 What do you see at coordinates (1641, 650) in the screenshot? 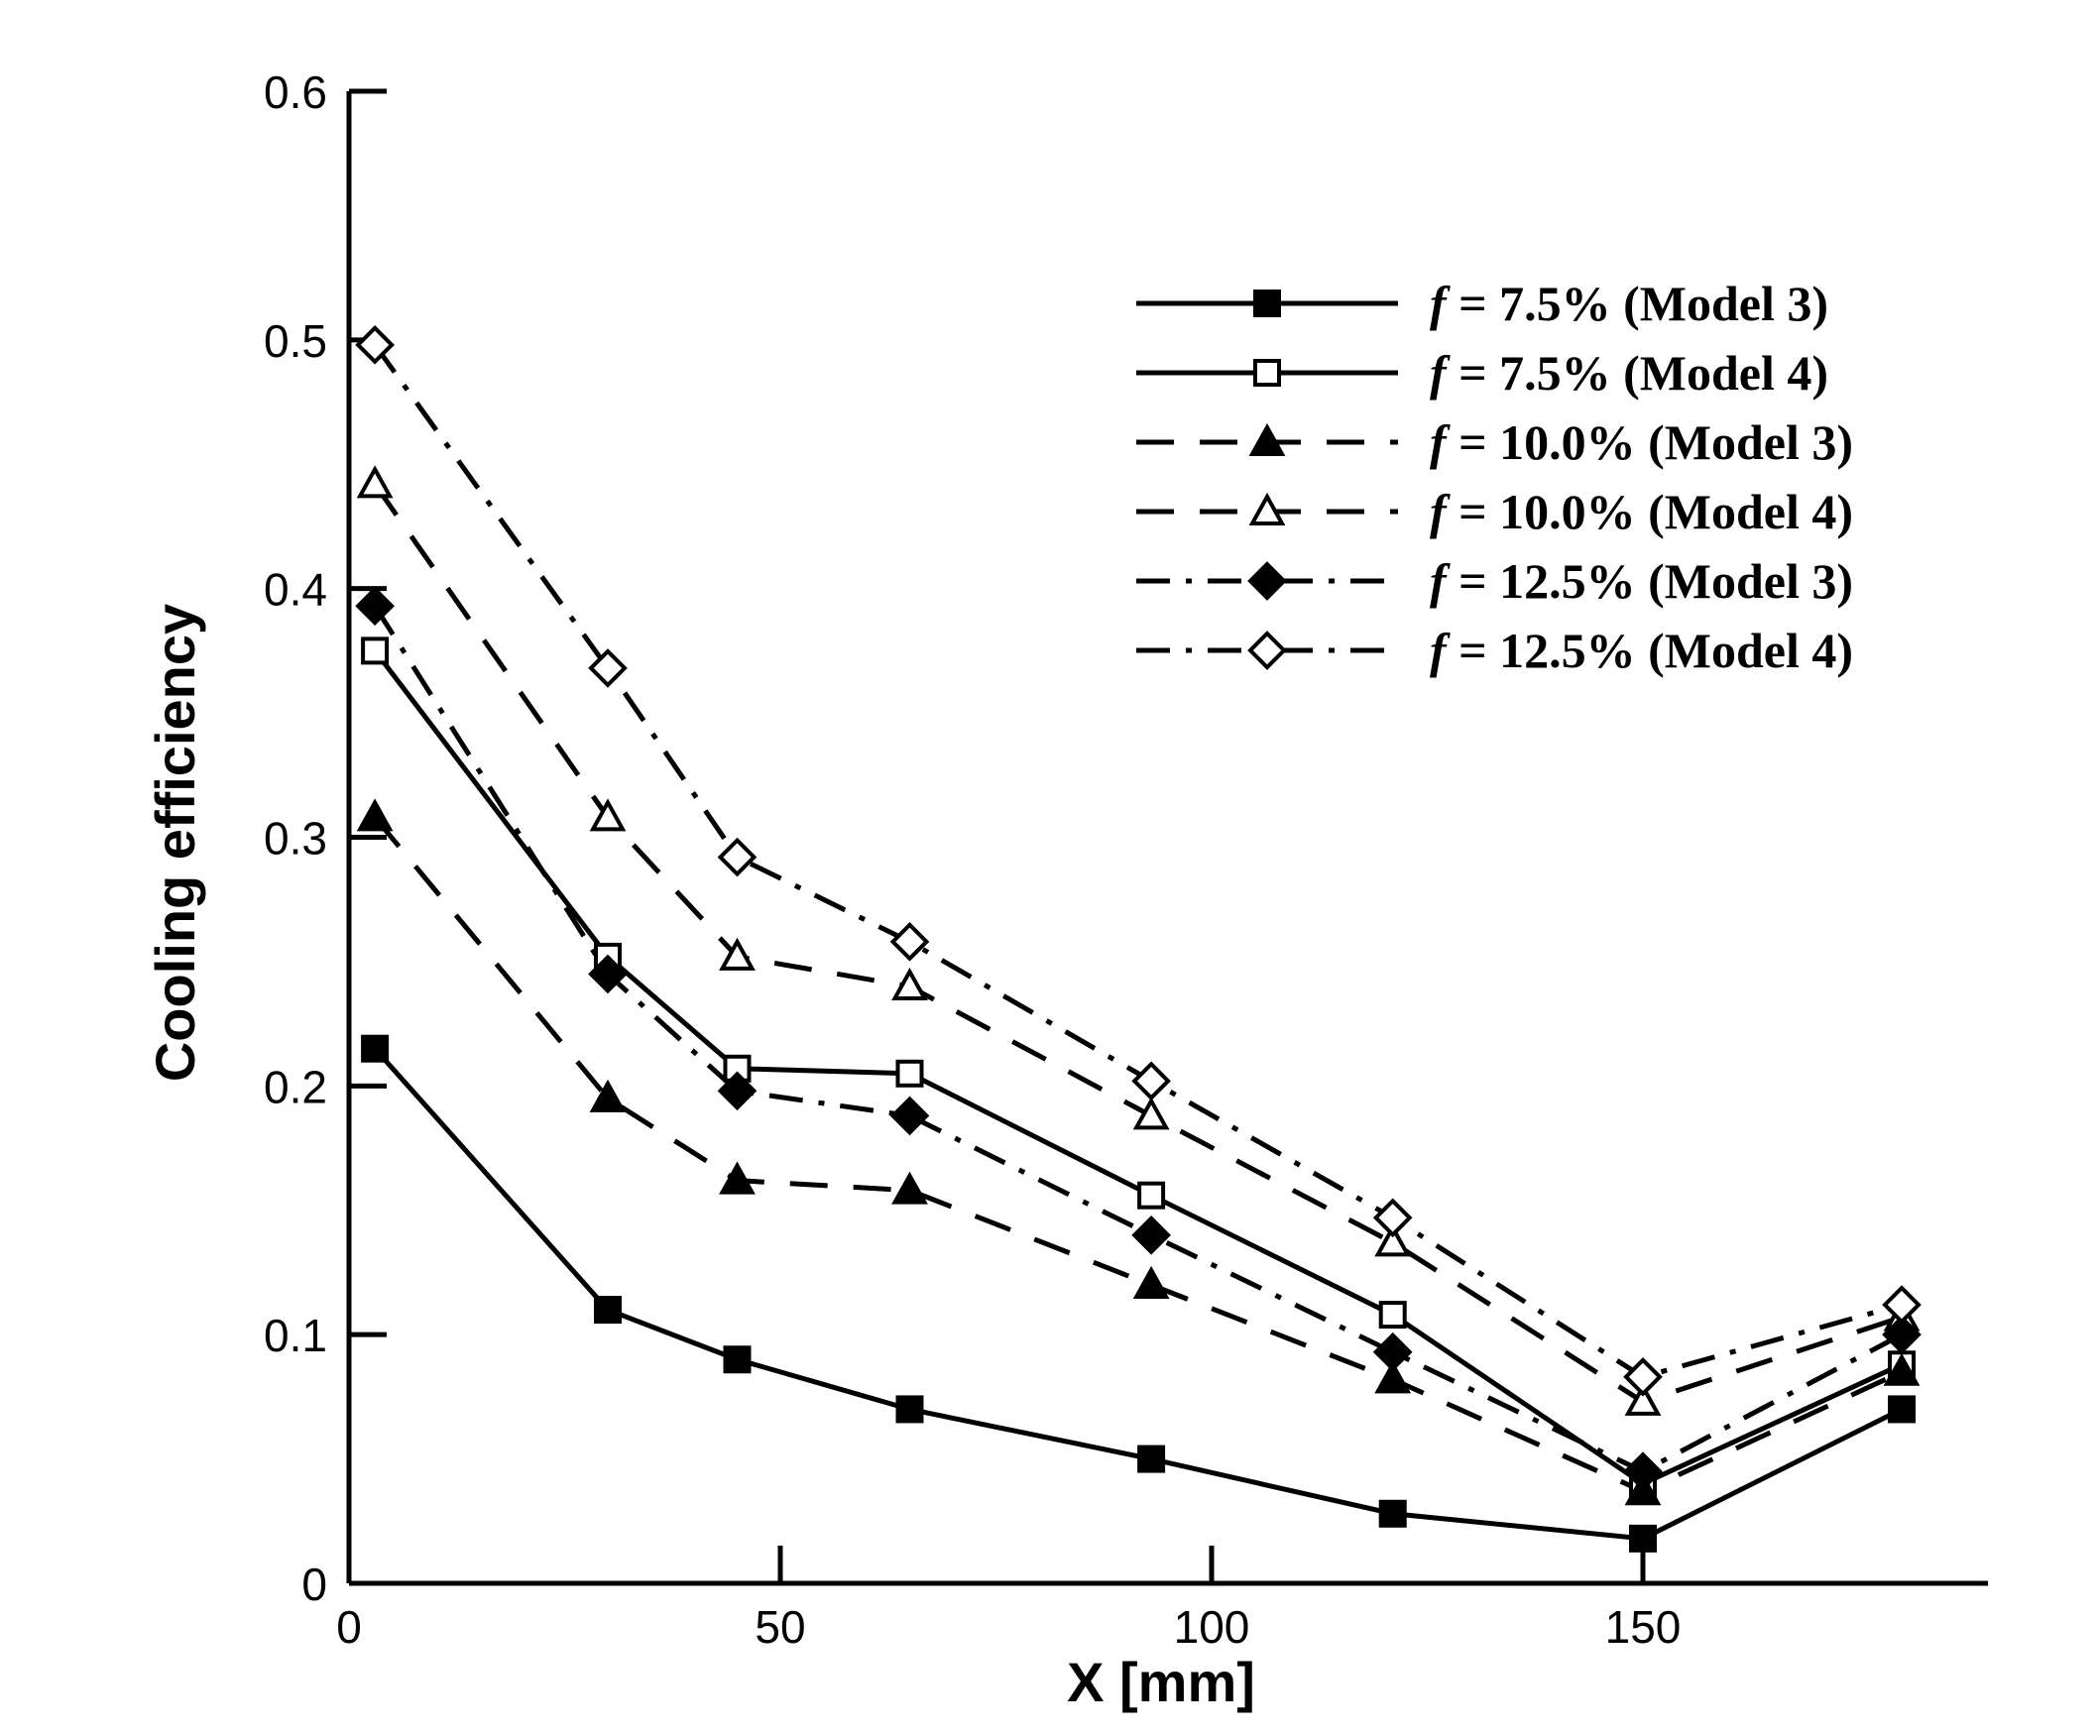
I see `legend-label-6: f = 12.5% (Model 4)` at bounding box center [1641, 650].